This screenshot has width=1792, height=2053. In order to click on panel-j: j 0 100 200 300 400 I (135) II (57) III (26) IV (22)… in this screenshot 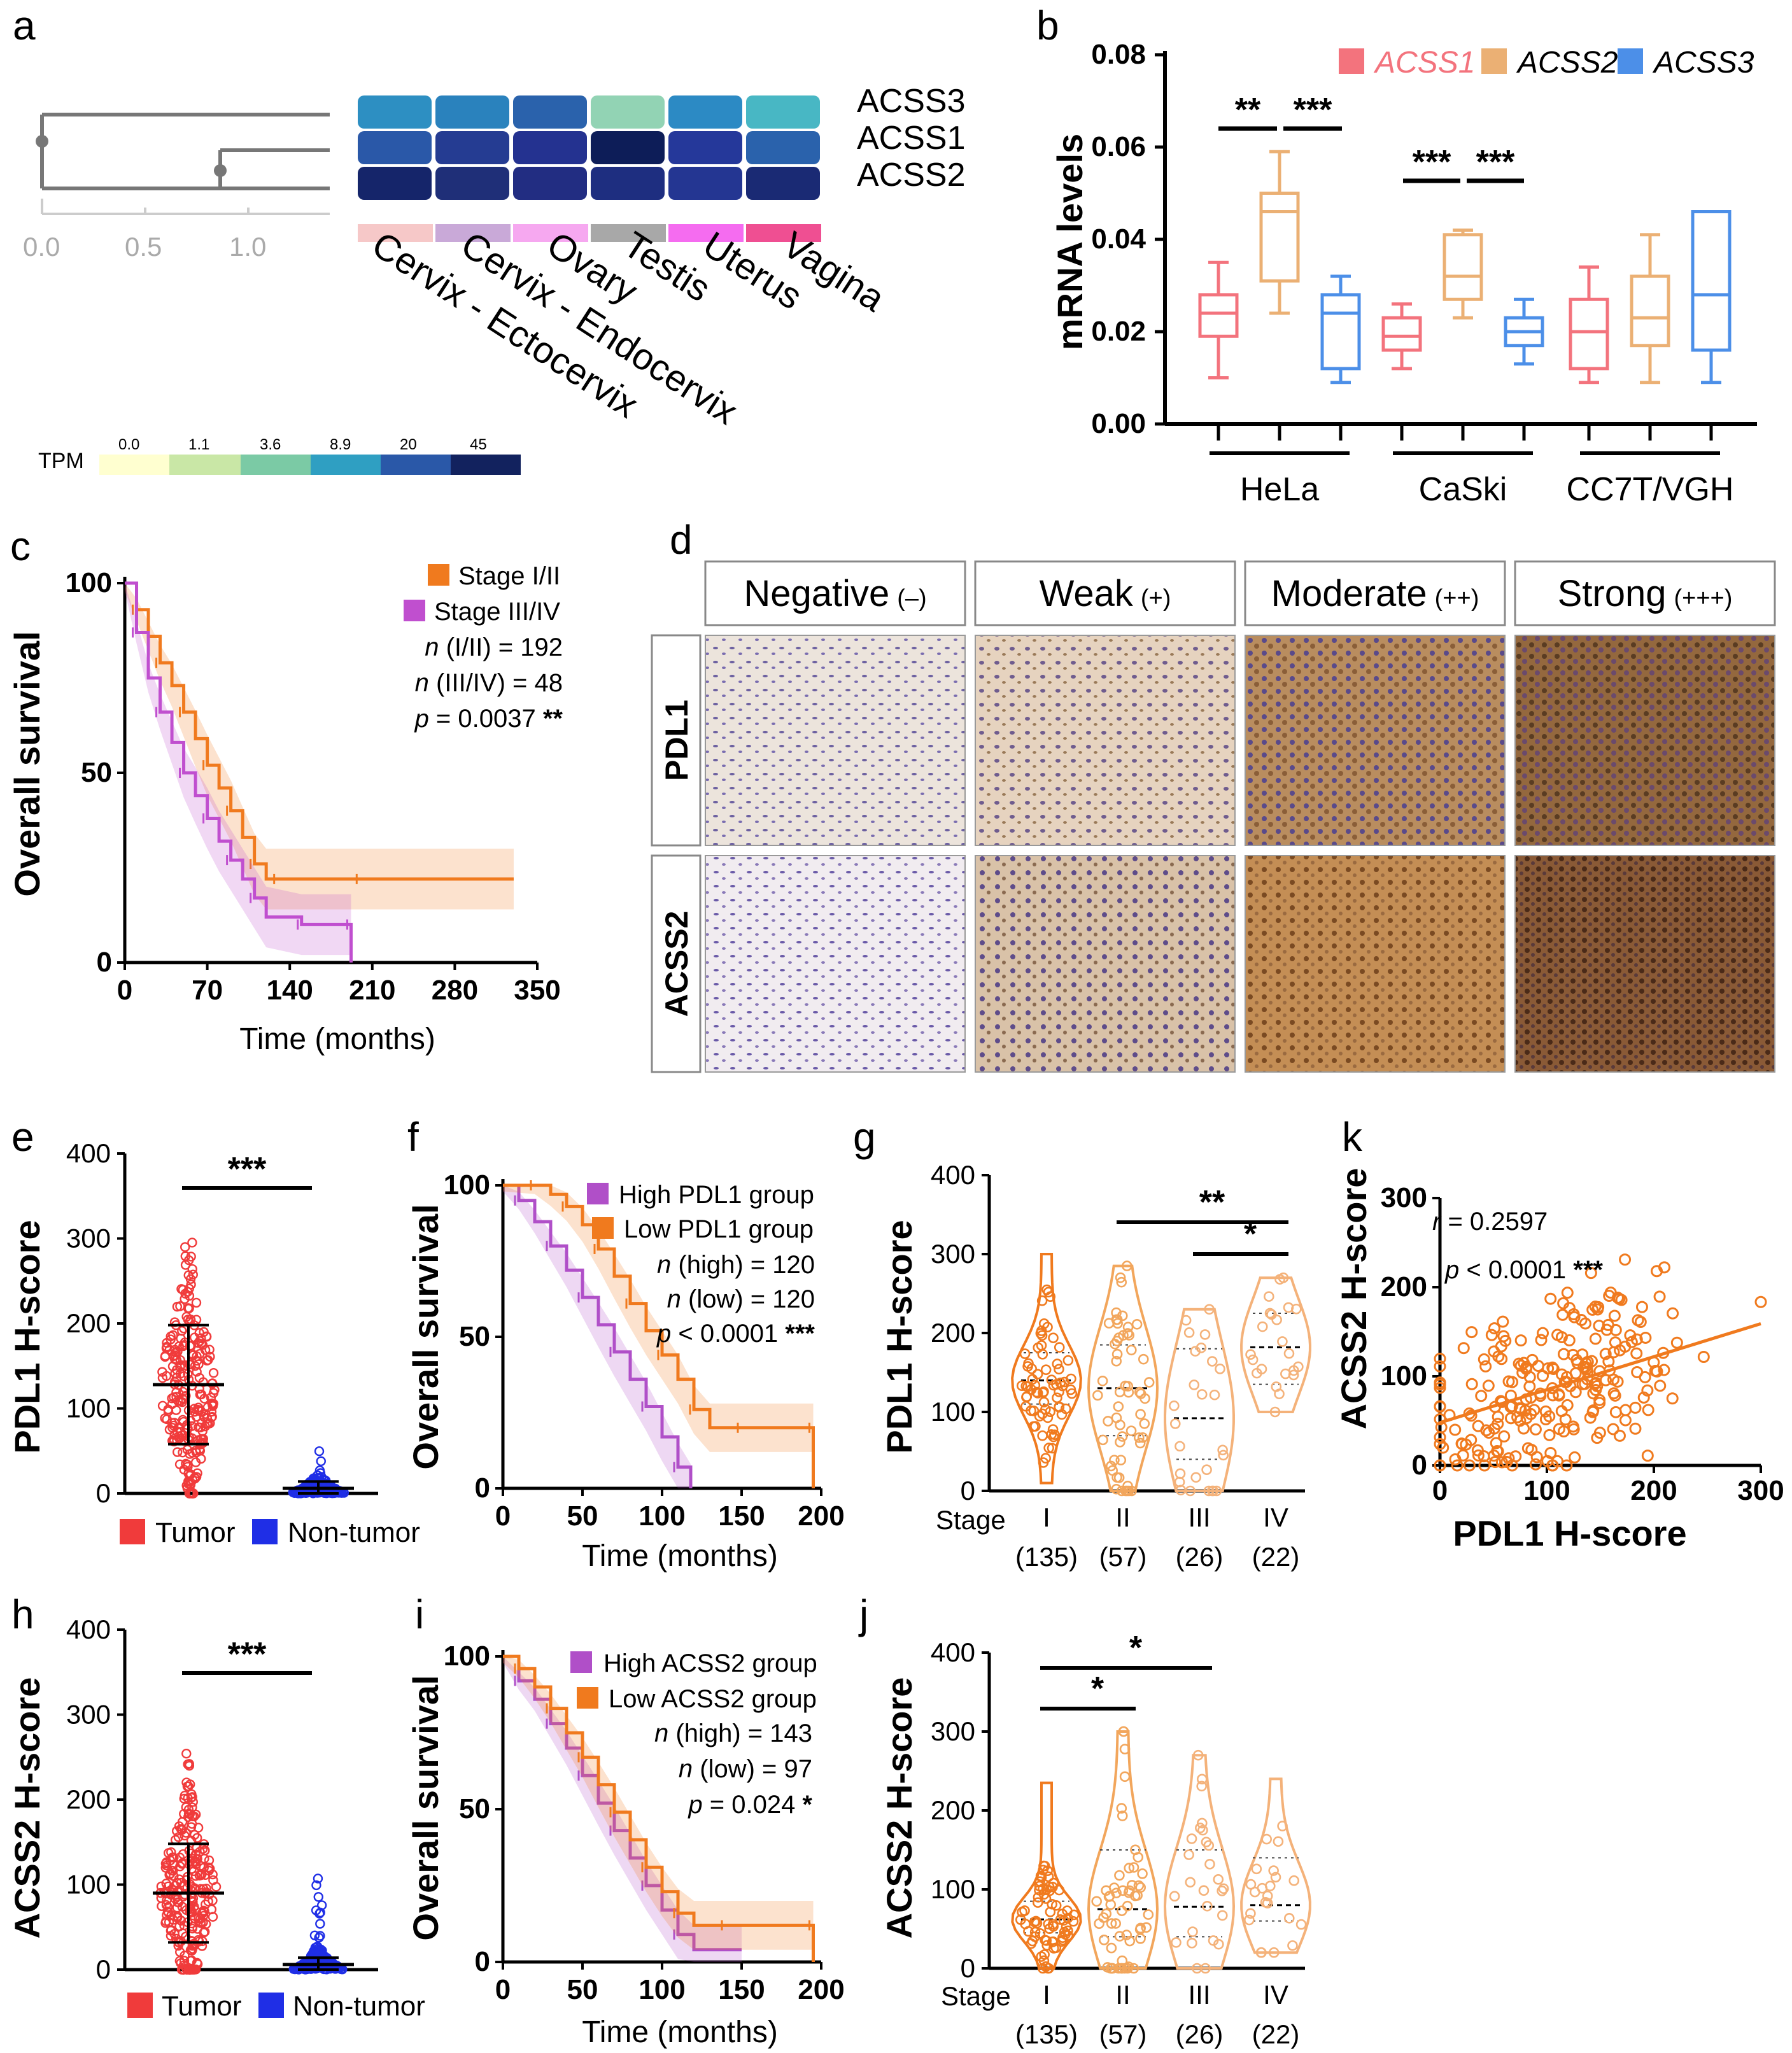, I will do `click(1084, 1820)`.